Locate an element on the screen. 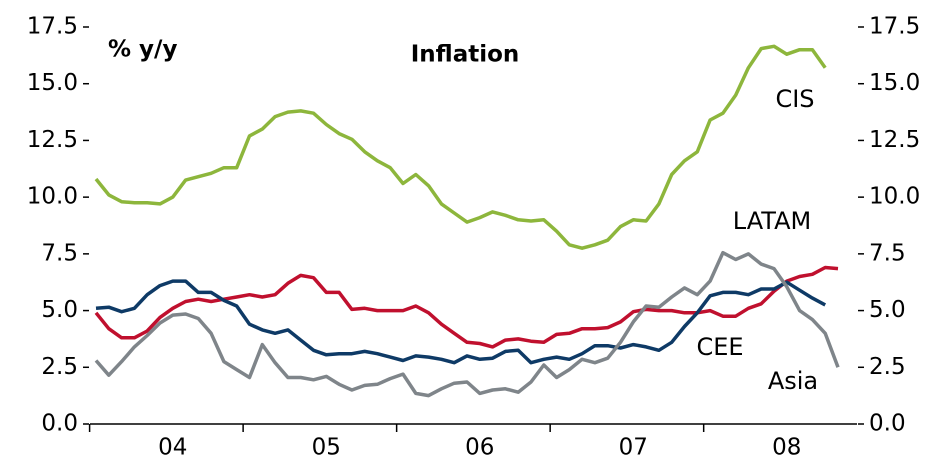 The width and height of the screenshot is (943, 465). x-tick-label: 05 is located at coordinates (326, 448).